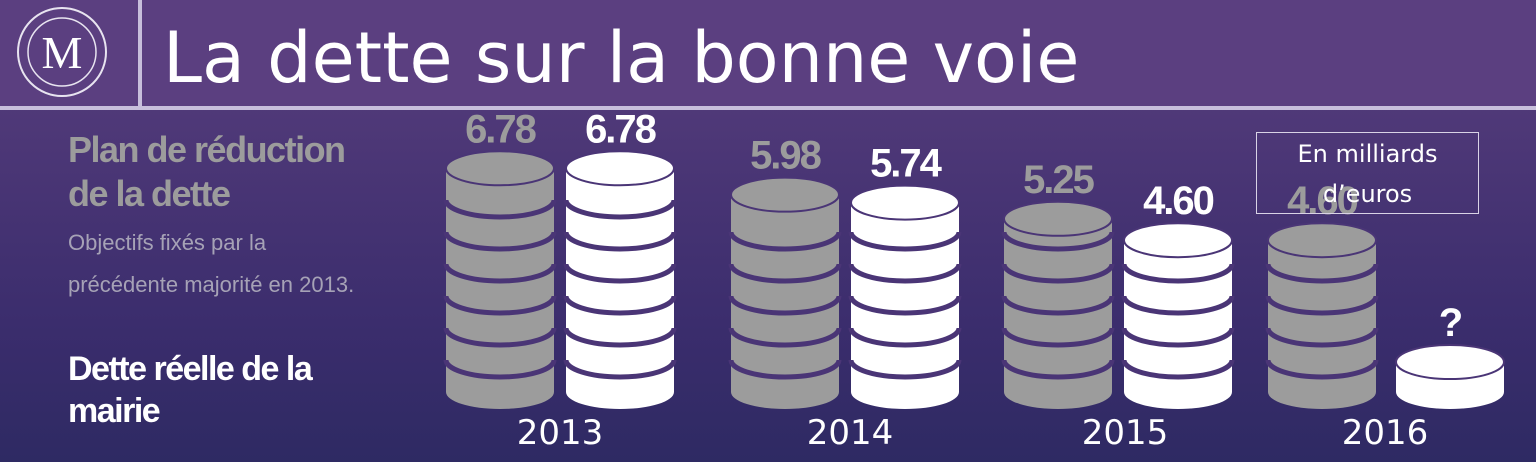 The image size is (1536, 462). What do you see at coordinates (1385, 433) in the screenshot?
I see `x-tick-label: 2016` at bounding box center [1385, 433].